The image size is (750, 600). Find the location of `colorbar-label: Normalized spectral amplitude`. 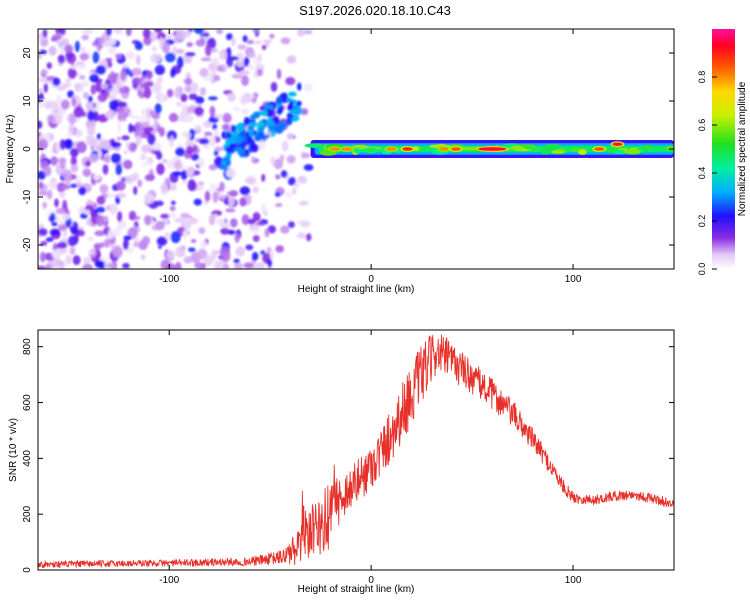

colorbar-label: Normalized spectral amplitude is located at coordinates (742, 148).